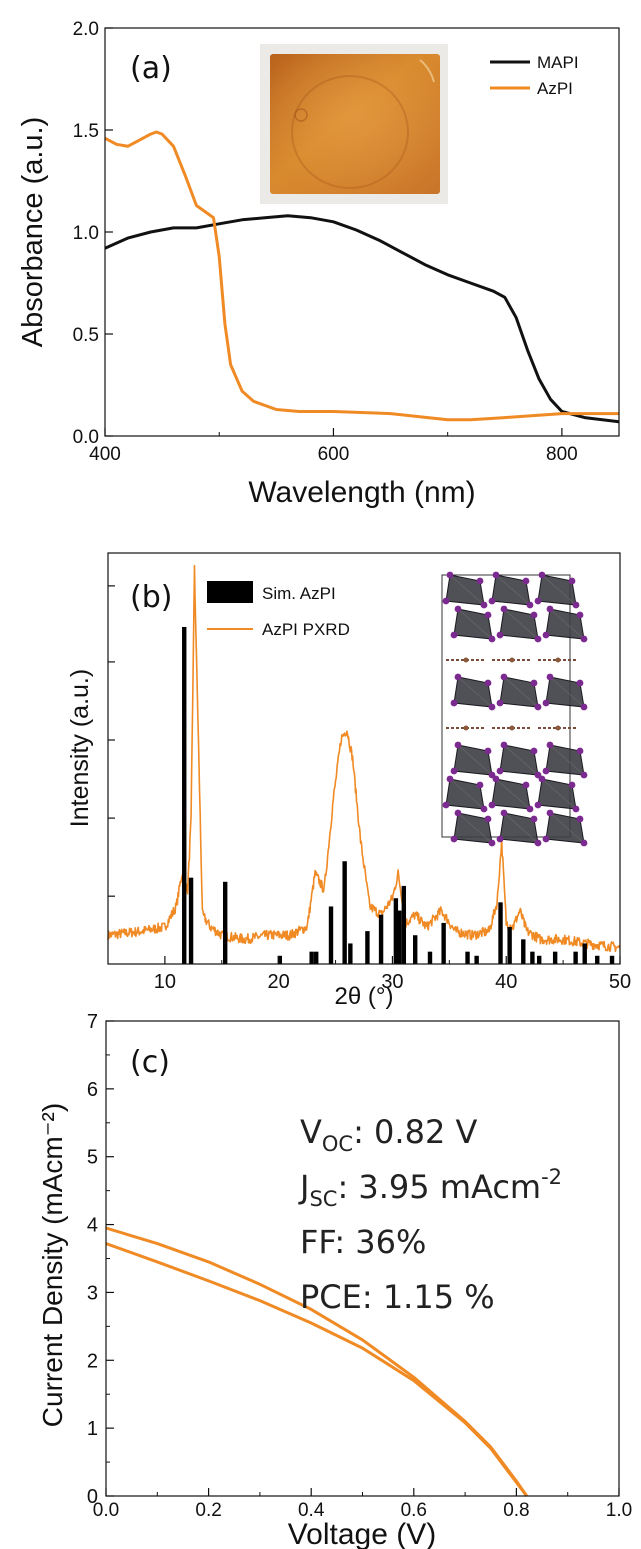 The image size is (641, 1549). I want to click on annotation-jsc: JSC: 3.95 mAcm-2, so click(430, 1188).